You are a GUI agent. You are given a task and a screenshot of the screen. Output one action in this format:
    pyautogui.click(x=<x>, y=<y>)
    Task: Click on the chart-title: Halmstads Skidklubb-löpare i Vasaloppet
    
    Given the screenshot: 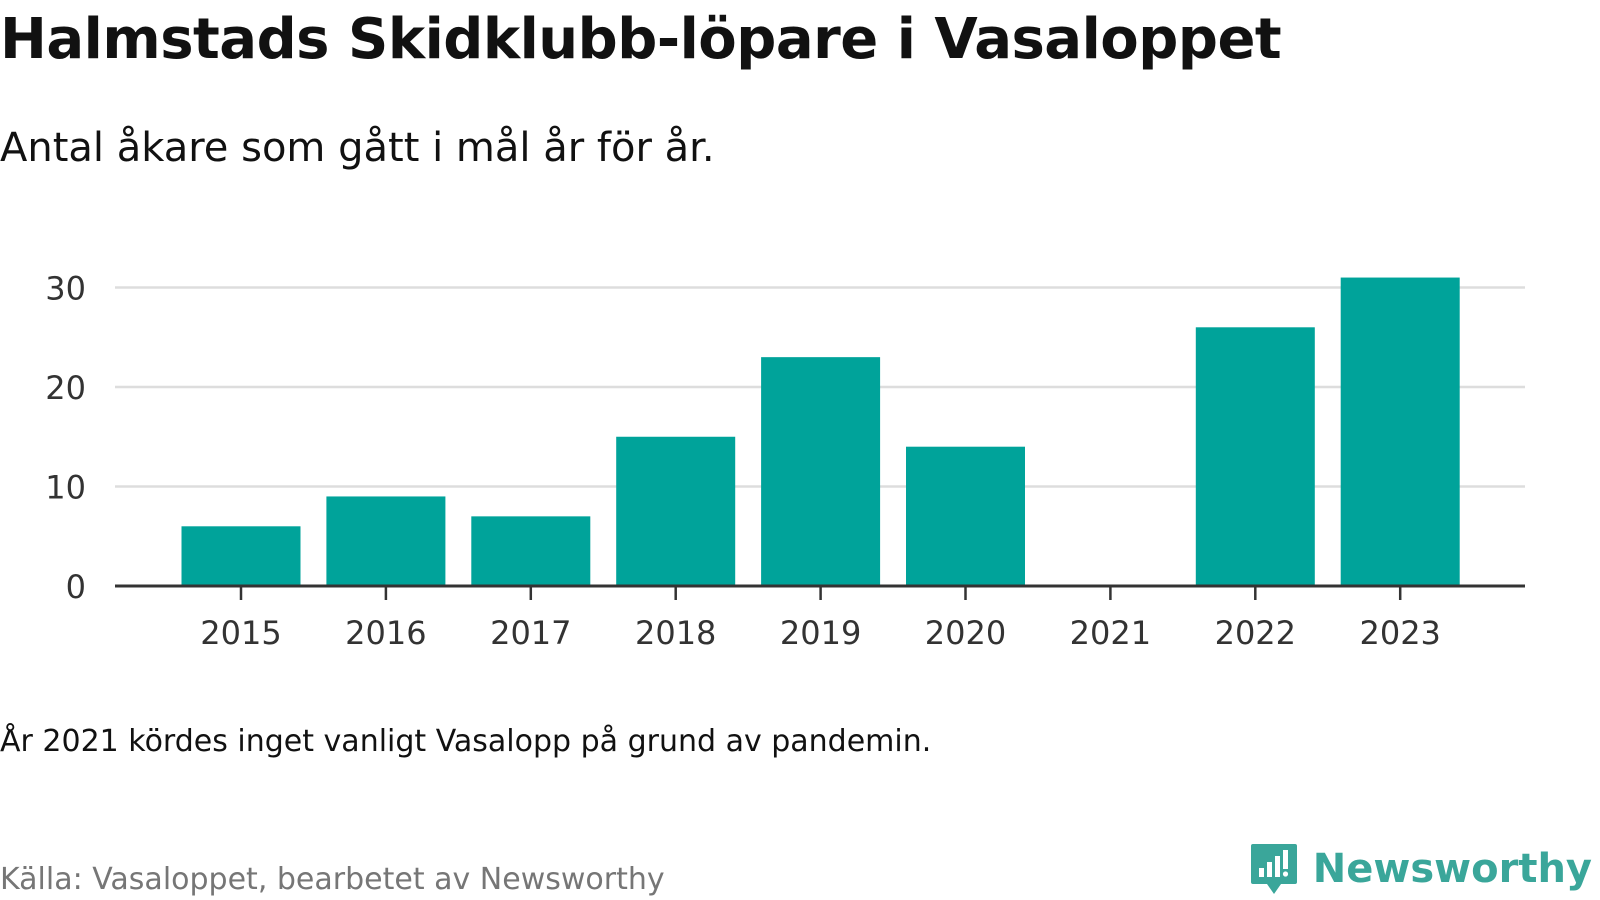 What is the action you would take?
    pyautogui.click(x=641, y=39)
    